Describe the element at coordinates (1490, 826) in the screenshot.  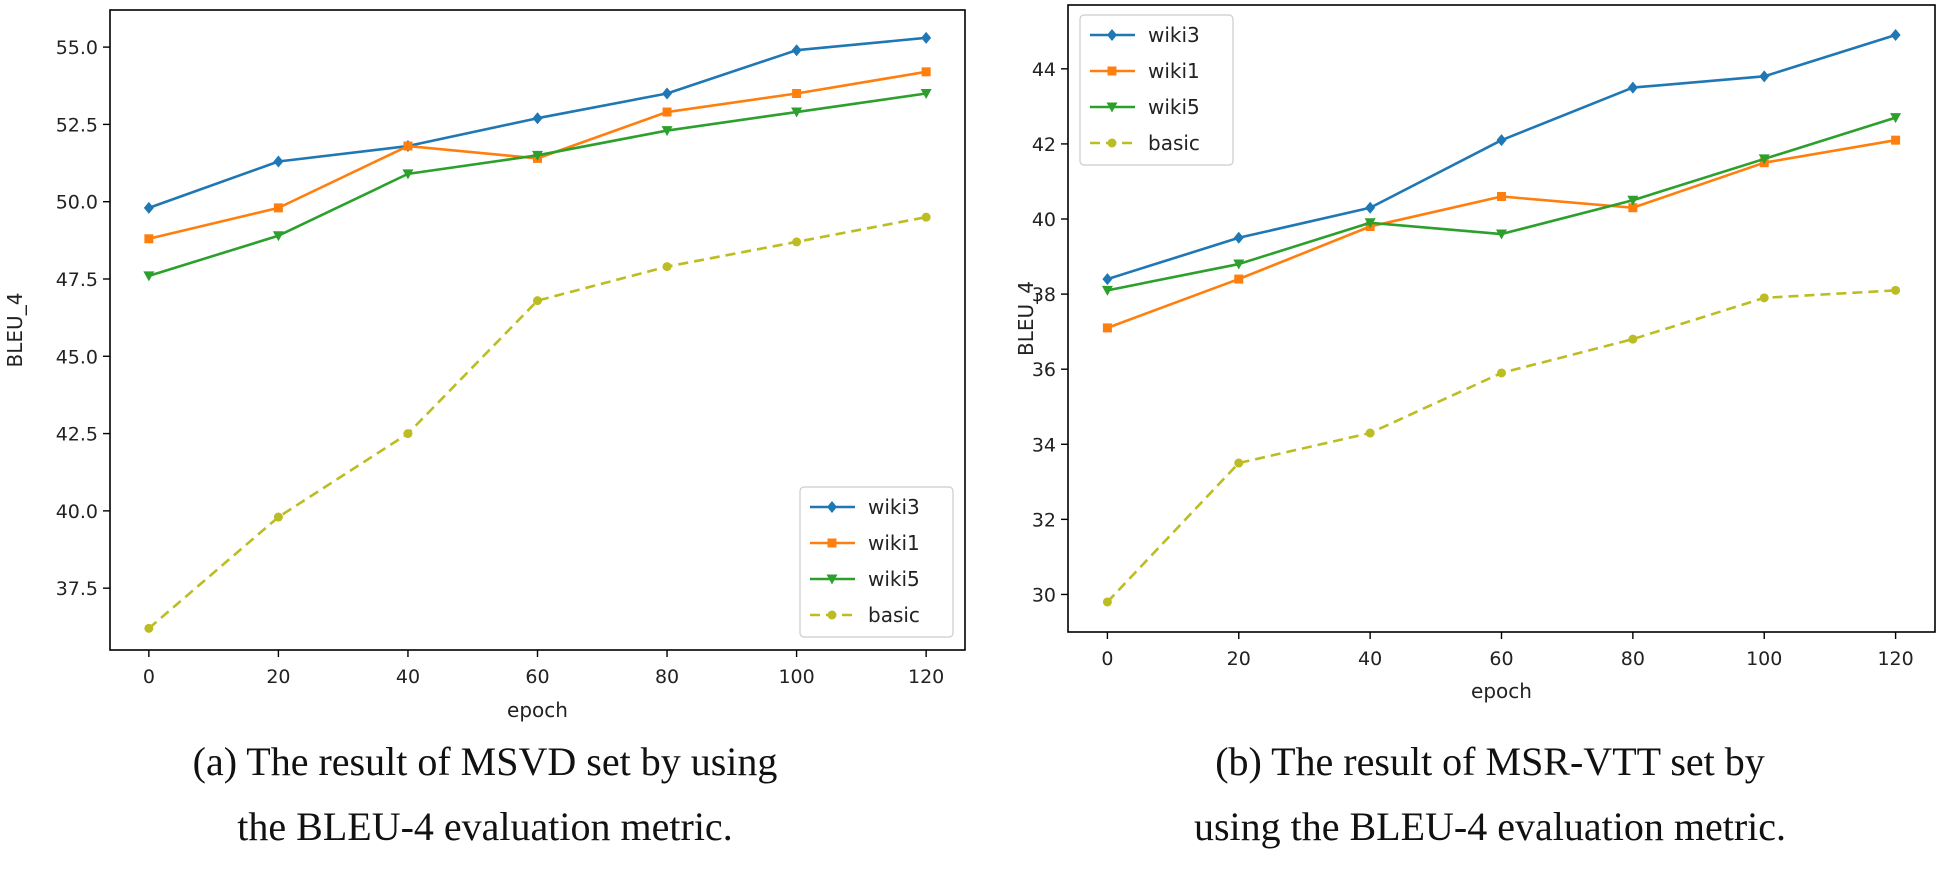
I see `caption-line-2: using the BLEU-4 evaluation metric.` at that location.